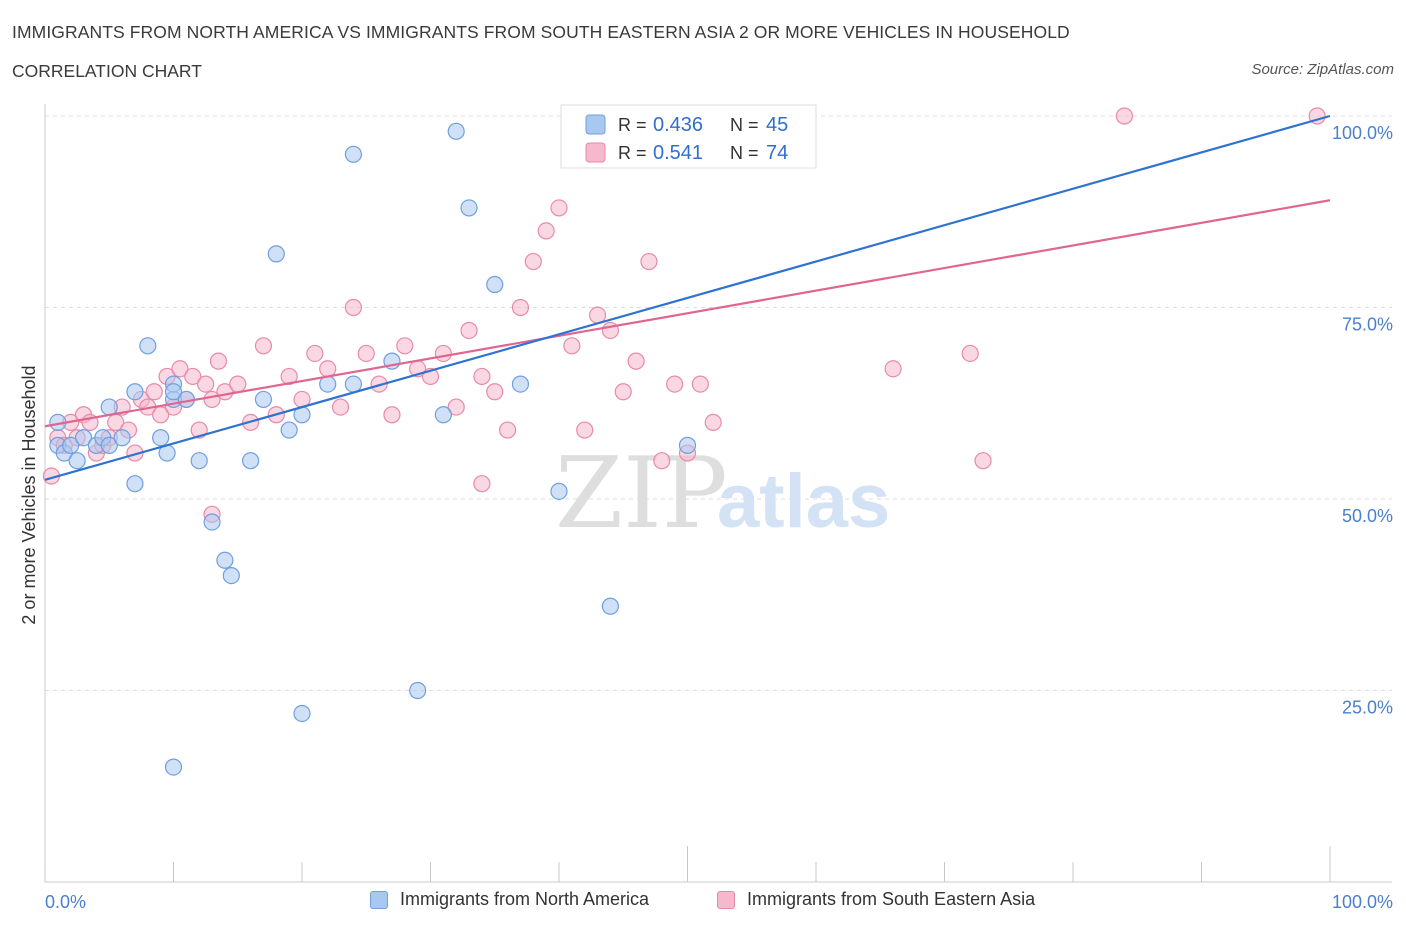 Image resolution: width=1406 pixels, height=930 pixels. I want to click on x-tick-label: 0.0%, so click(65, 902).